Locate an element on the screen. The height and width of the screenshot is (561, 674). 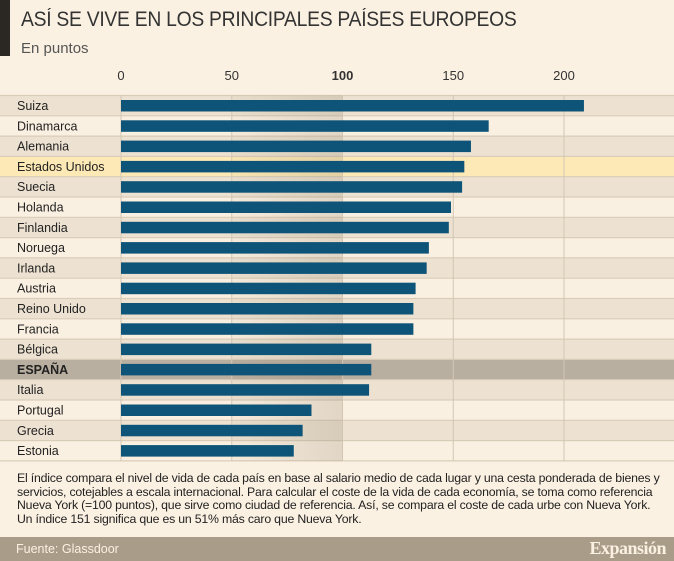
bar-reino-unido is located at coordinates (267, 309).